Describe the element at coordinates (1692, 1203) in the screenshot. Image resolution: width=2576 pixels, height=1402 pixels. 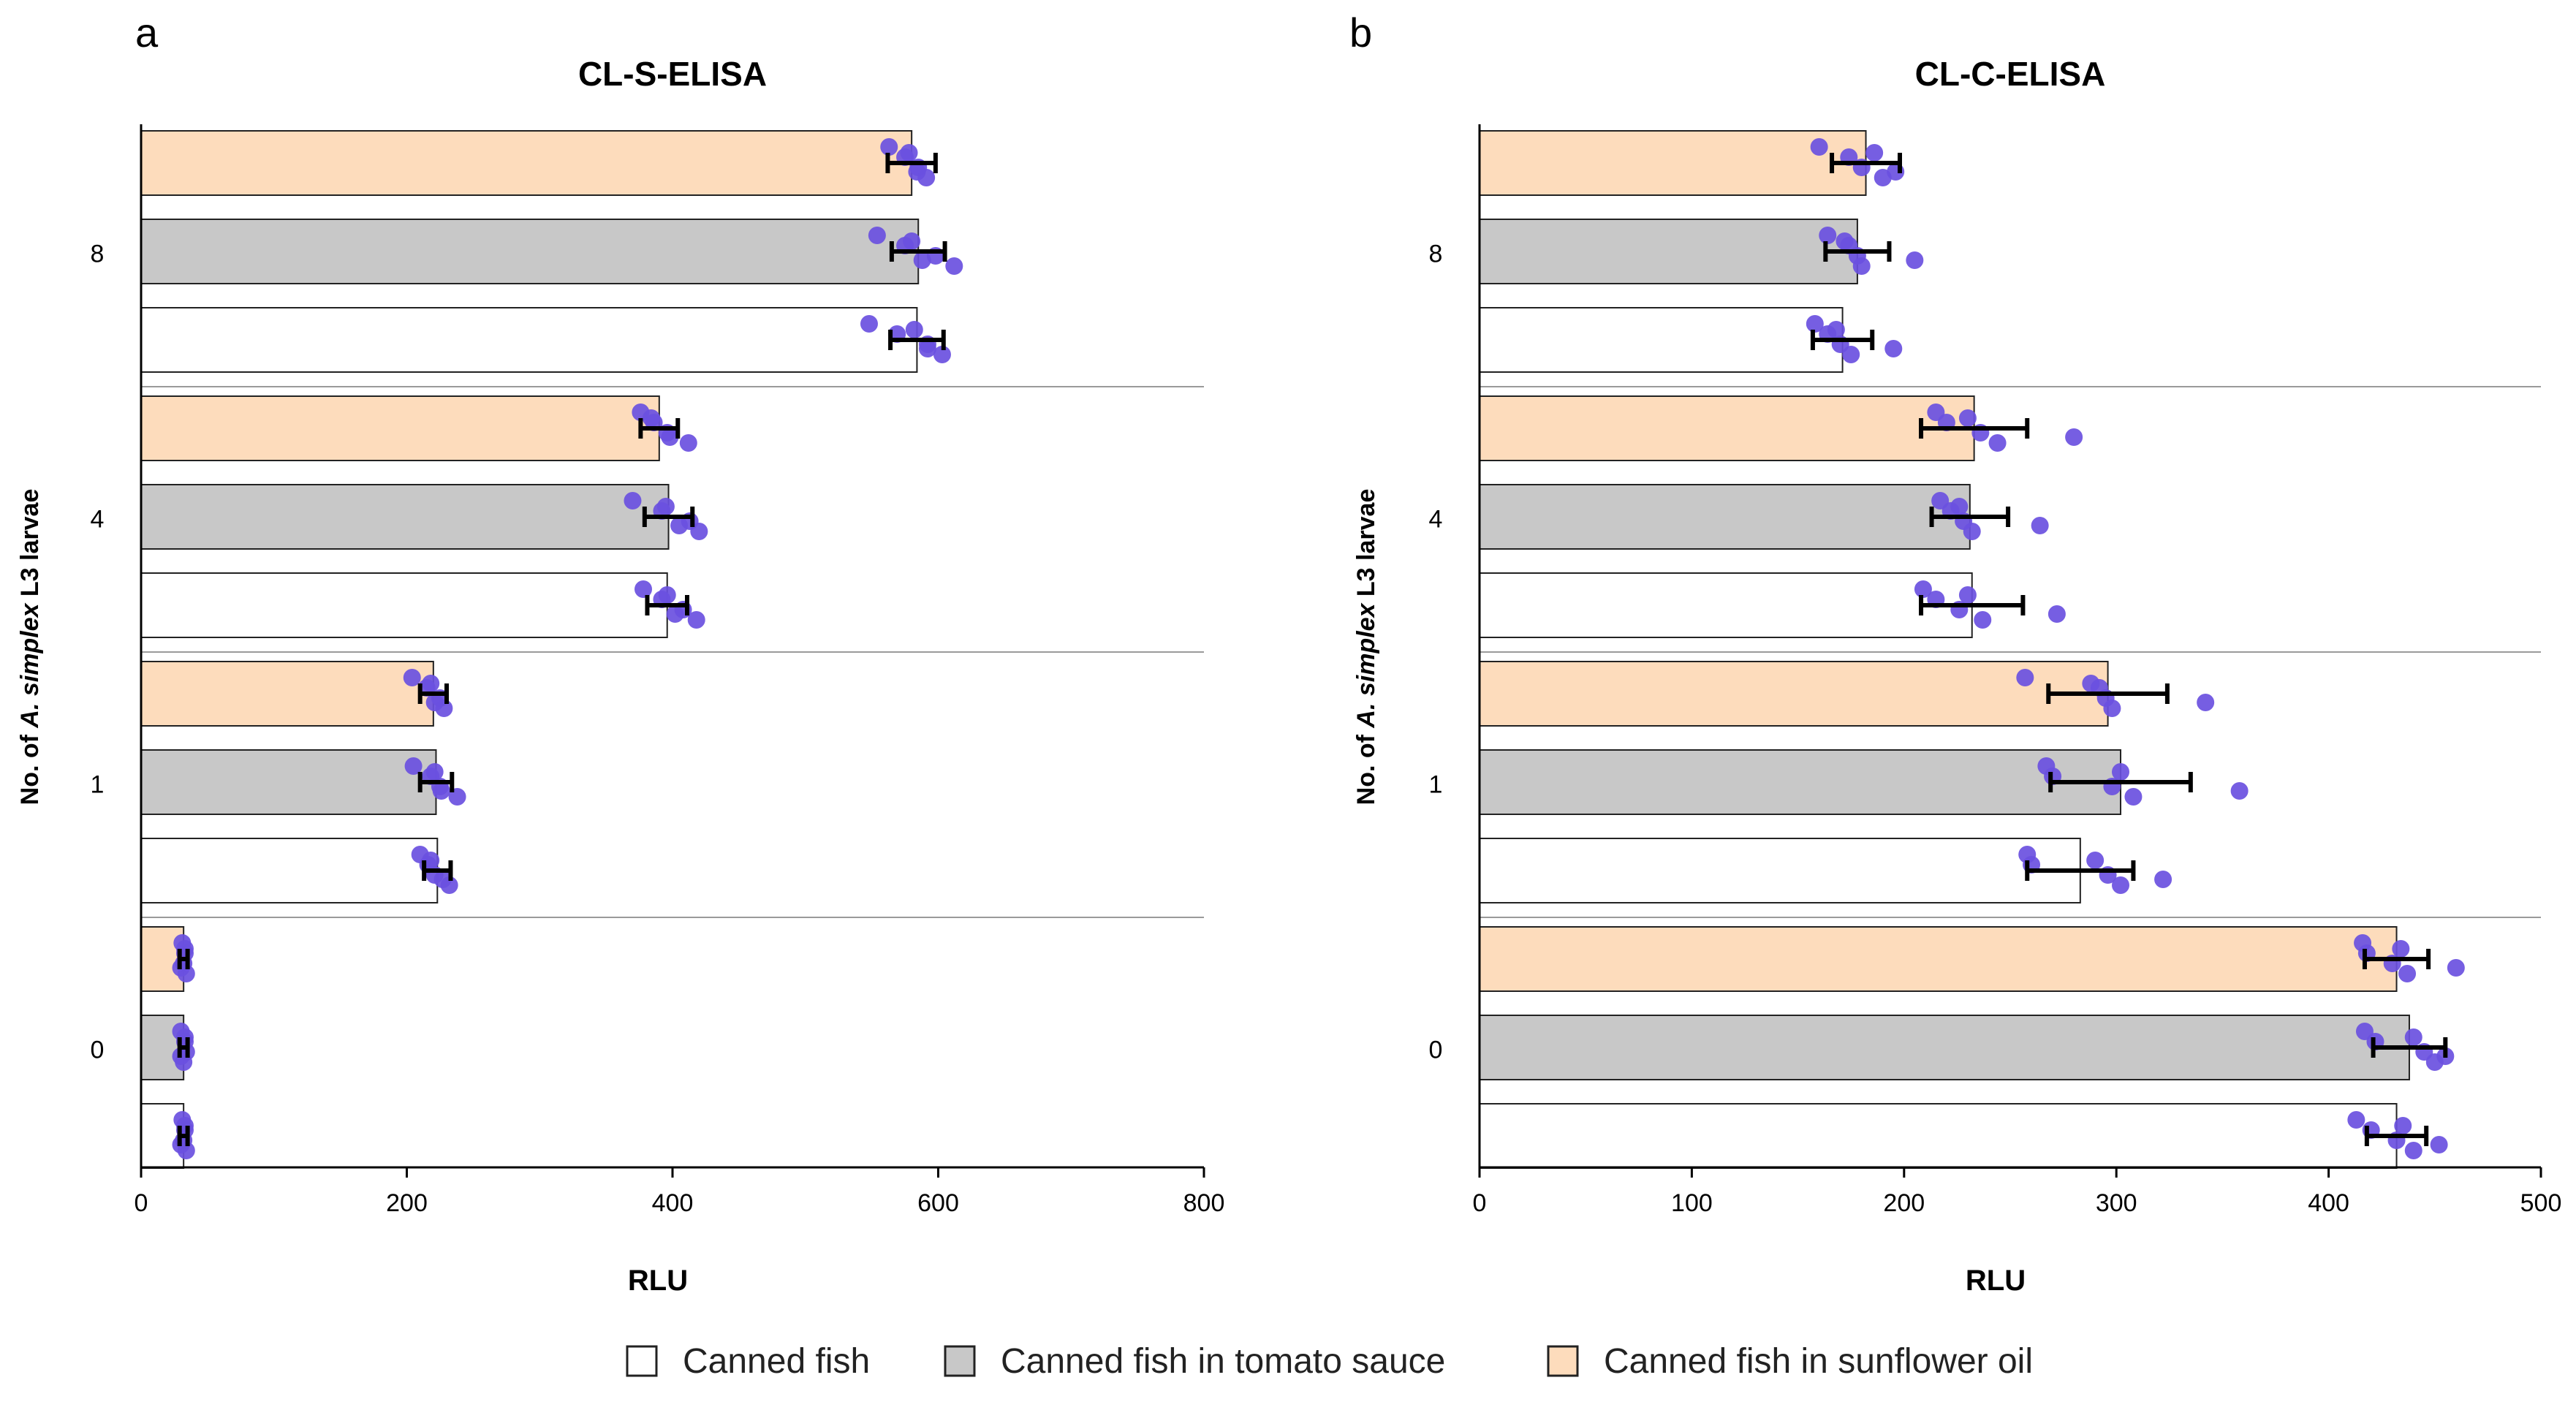
I see `x-tick-label: 100` at that location.